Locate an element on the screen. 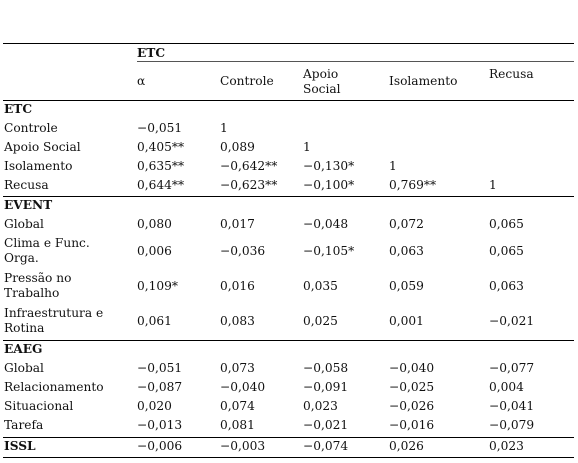 Image resolution: width=578 pixels, height=463 pixels. section-title: EAEG is located at coordinates (23, 349).